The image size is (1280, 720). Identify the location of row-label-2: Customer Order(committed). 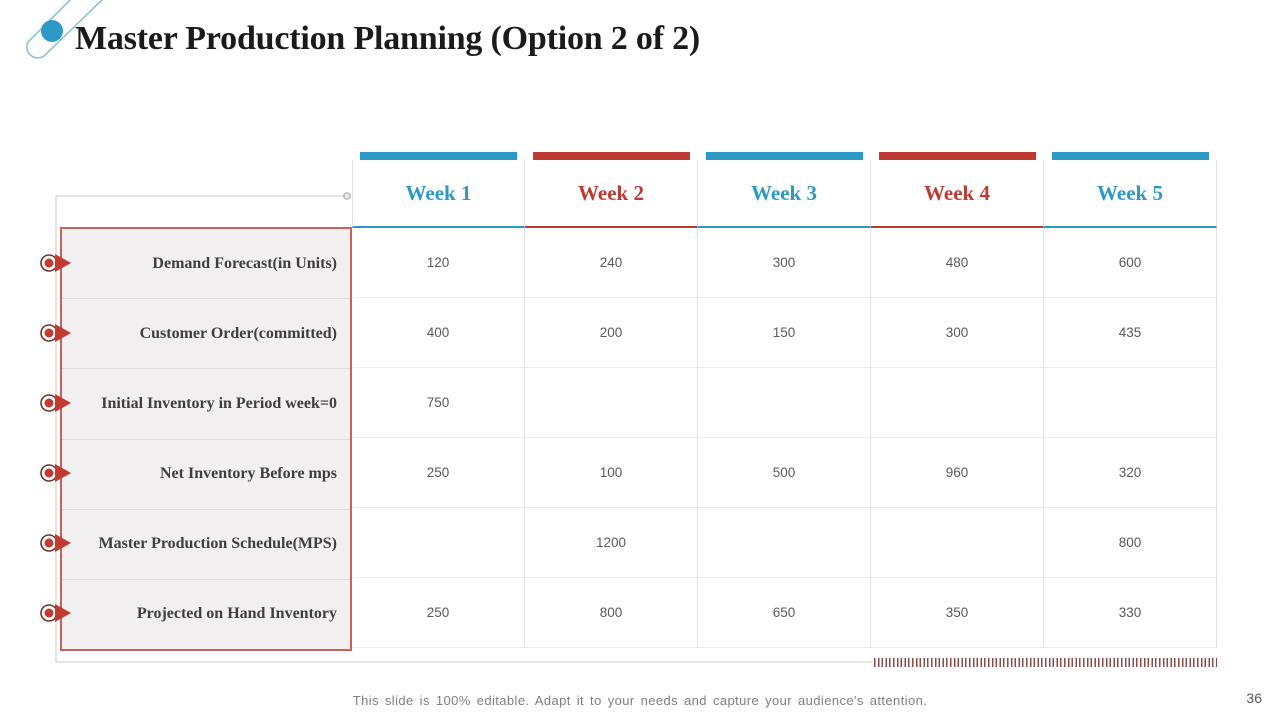
(206, 334).